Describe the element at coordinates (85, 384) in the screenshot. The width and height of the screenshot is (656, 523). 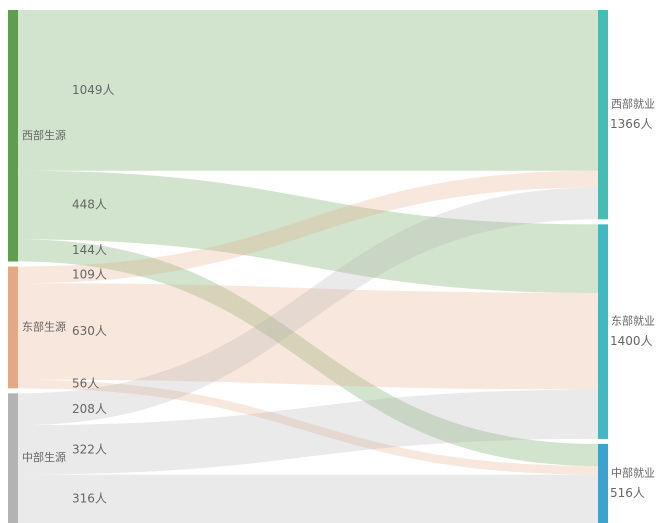
I see `link-label: 56人` at that location.